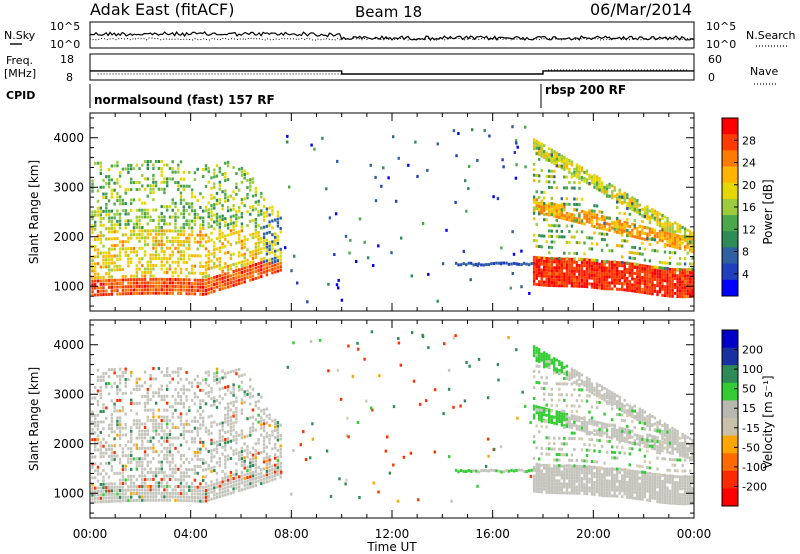 Image resolution: width=800 pixels, height=554 pixels. What do you see at coordinates (392, 36) in the screenshot?
I see `nsky-trace` at bounding box center [392, 36].